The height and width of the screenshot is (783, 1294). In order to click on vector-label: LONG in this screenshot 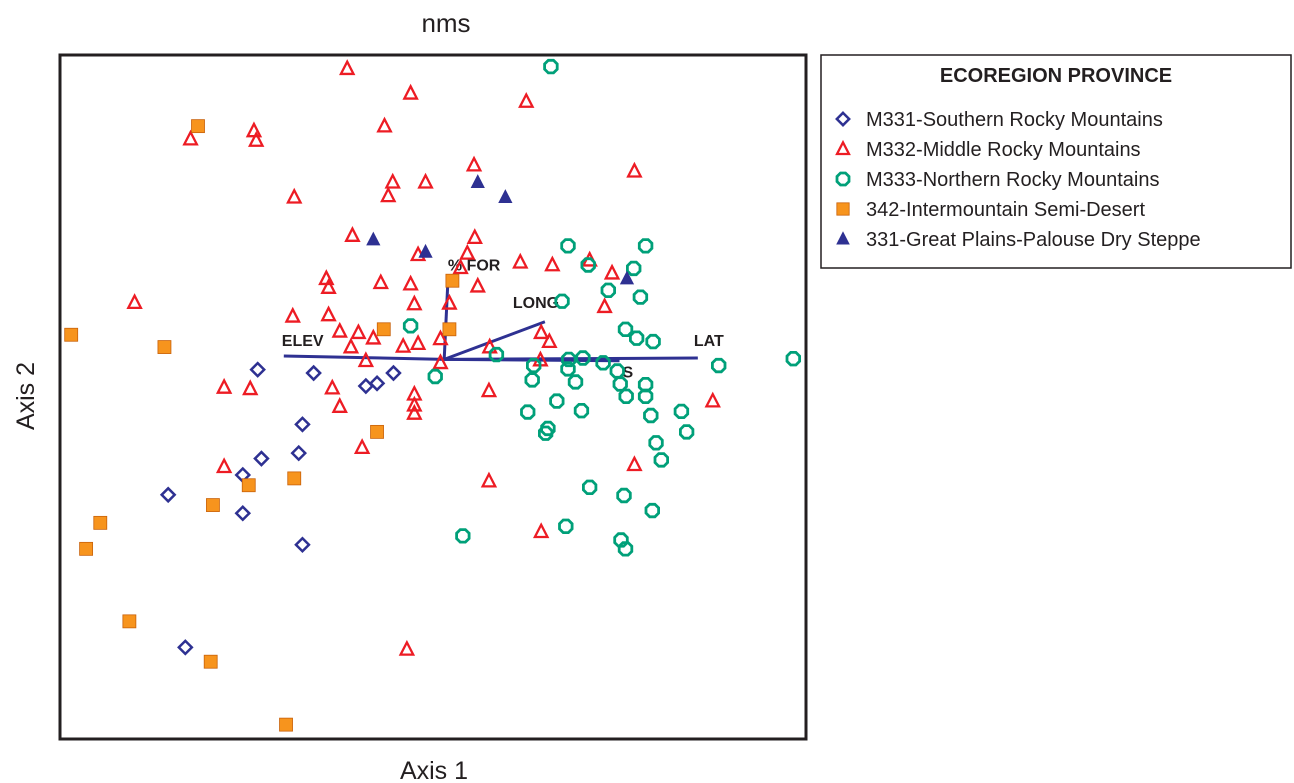, I will do `click(536, 303)`.